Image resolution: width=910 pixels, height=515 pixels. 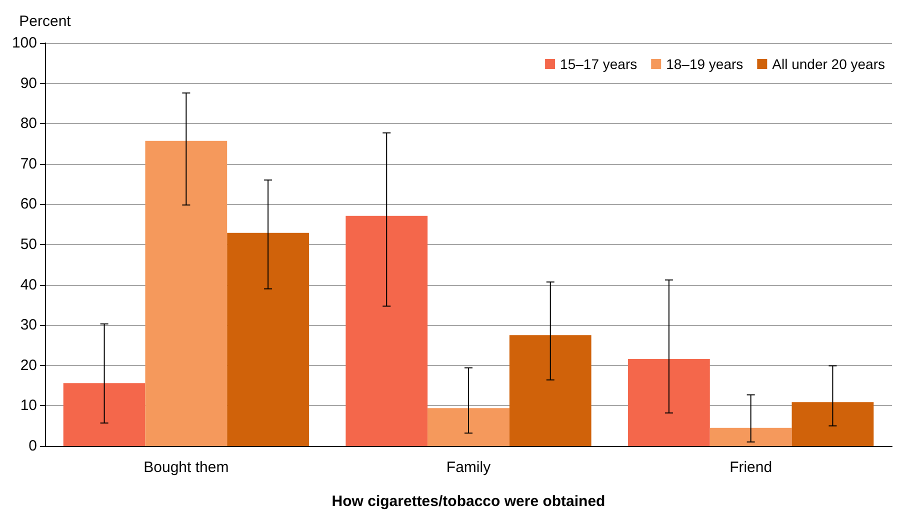 What do you see at coordinates (186, 467) in the screenshot?
I see `x-tick-label: Bought them` at bounding box center [186, 467].